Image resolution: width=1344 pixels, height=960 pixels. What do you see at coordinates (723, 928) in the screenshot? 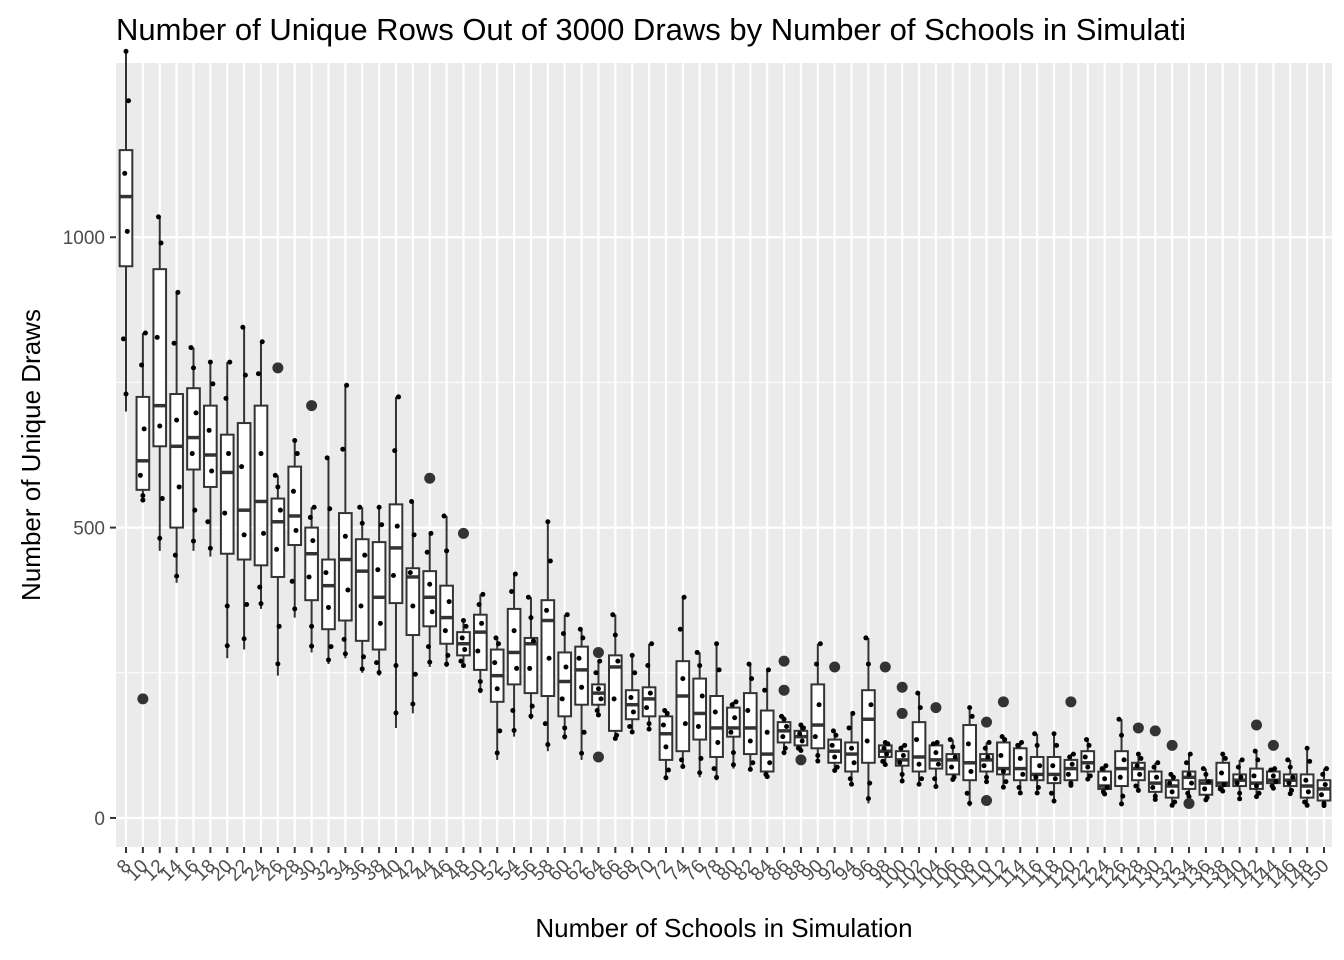
I see `x-axis-title: Number of Schools in Simulation` at bounding box center [723, 928].